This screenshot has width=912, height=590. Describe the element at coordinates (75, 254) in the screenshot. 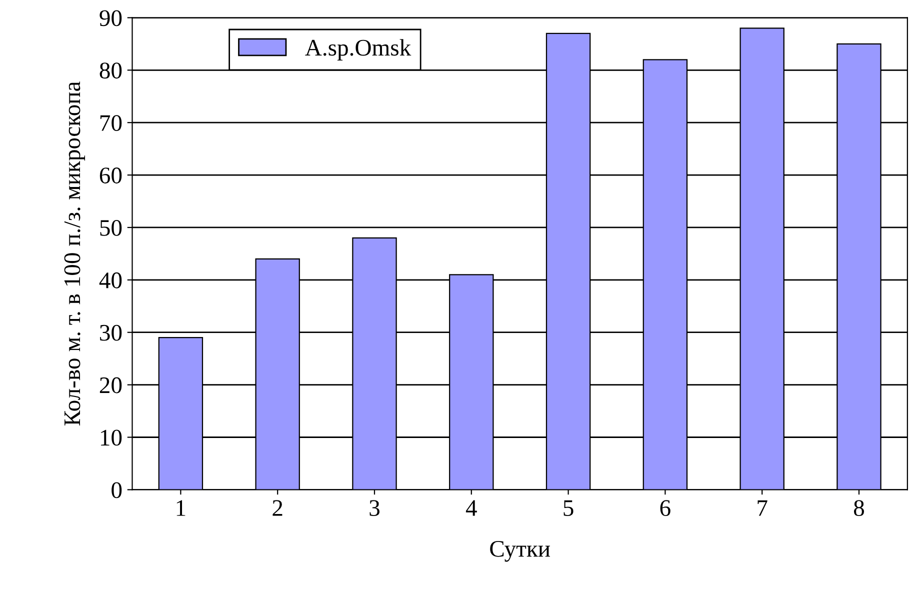

I see `y-axis-title: Кол-во м. т. в 100 п./з. микроскопа` at that location.